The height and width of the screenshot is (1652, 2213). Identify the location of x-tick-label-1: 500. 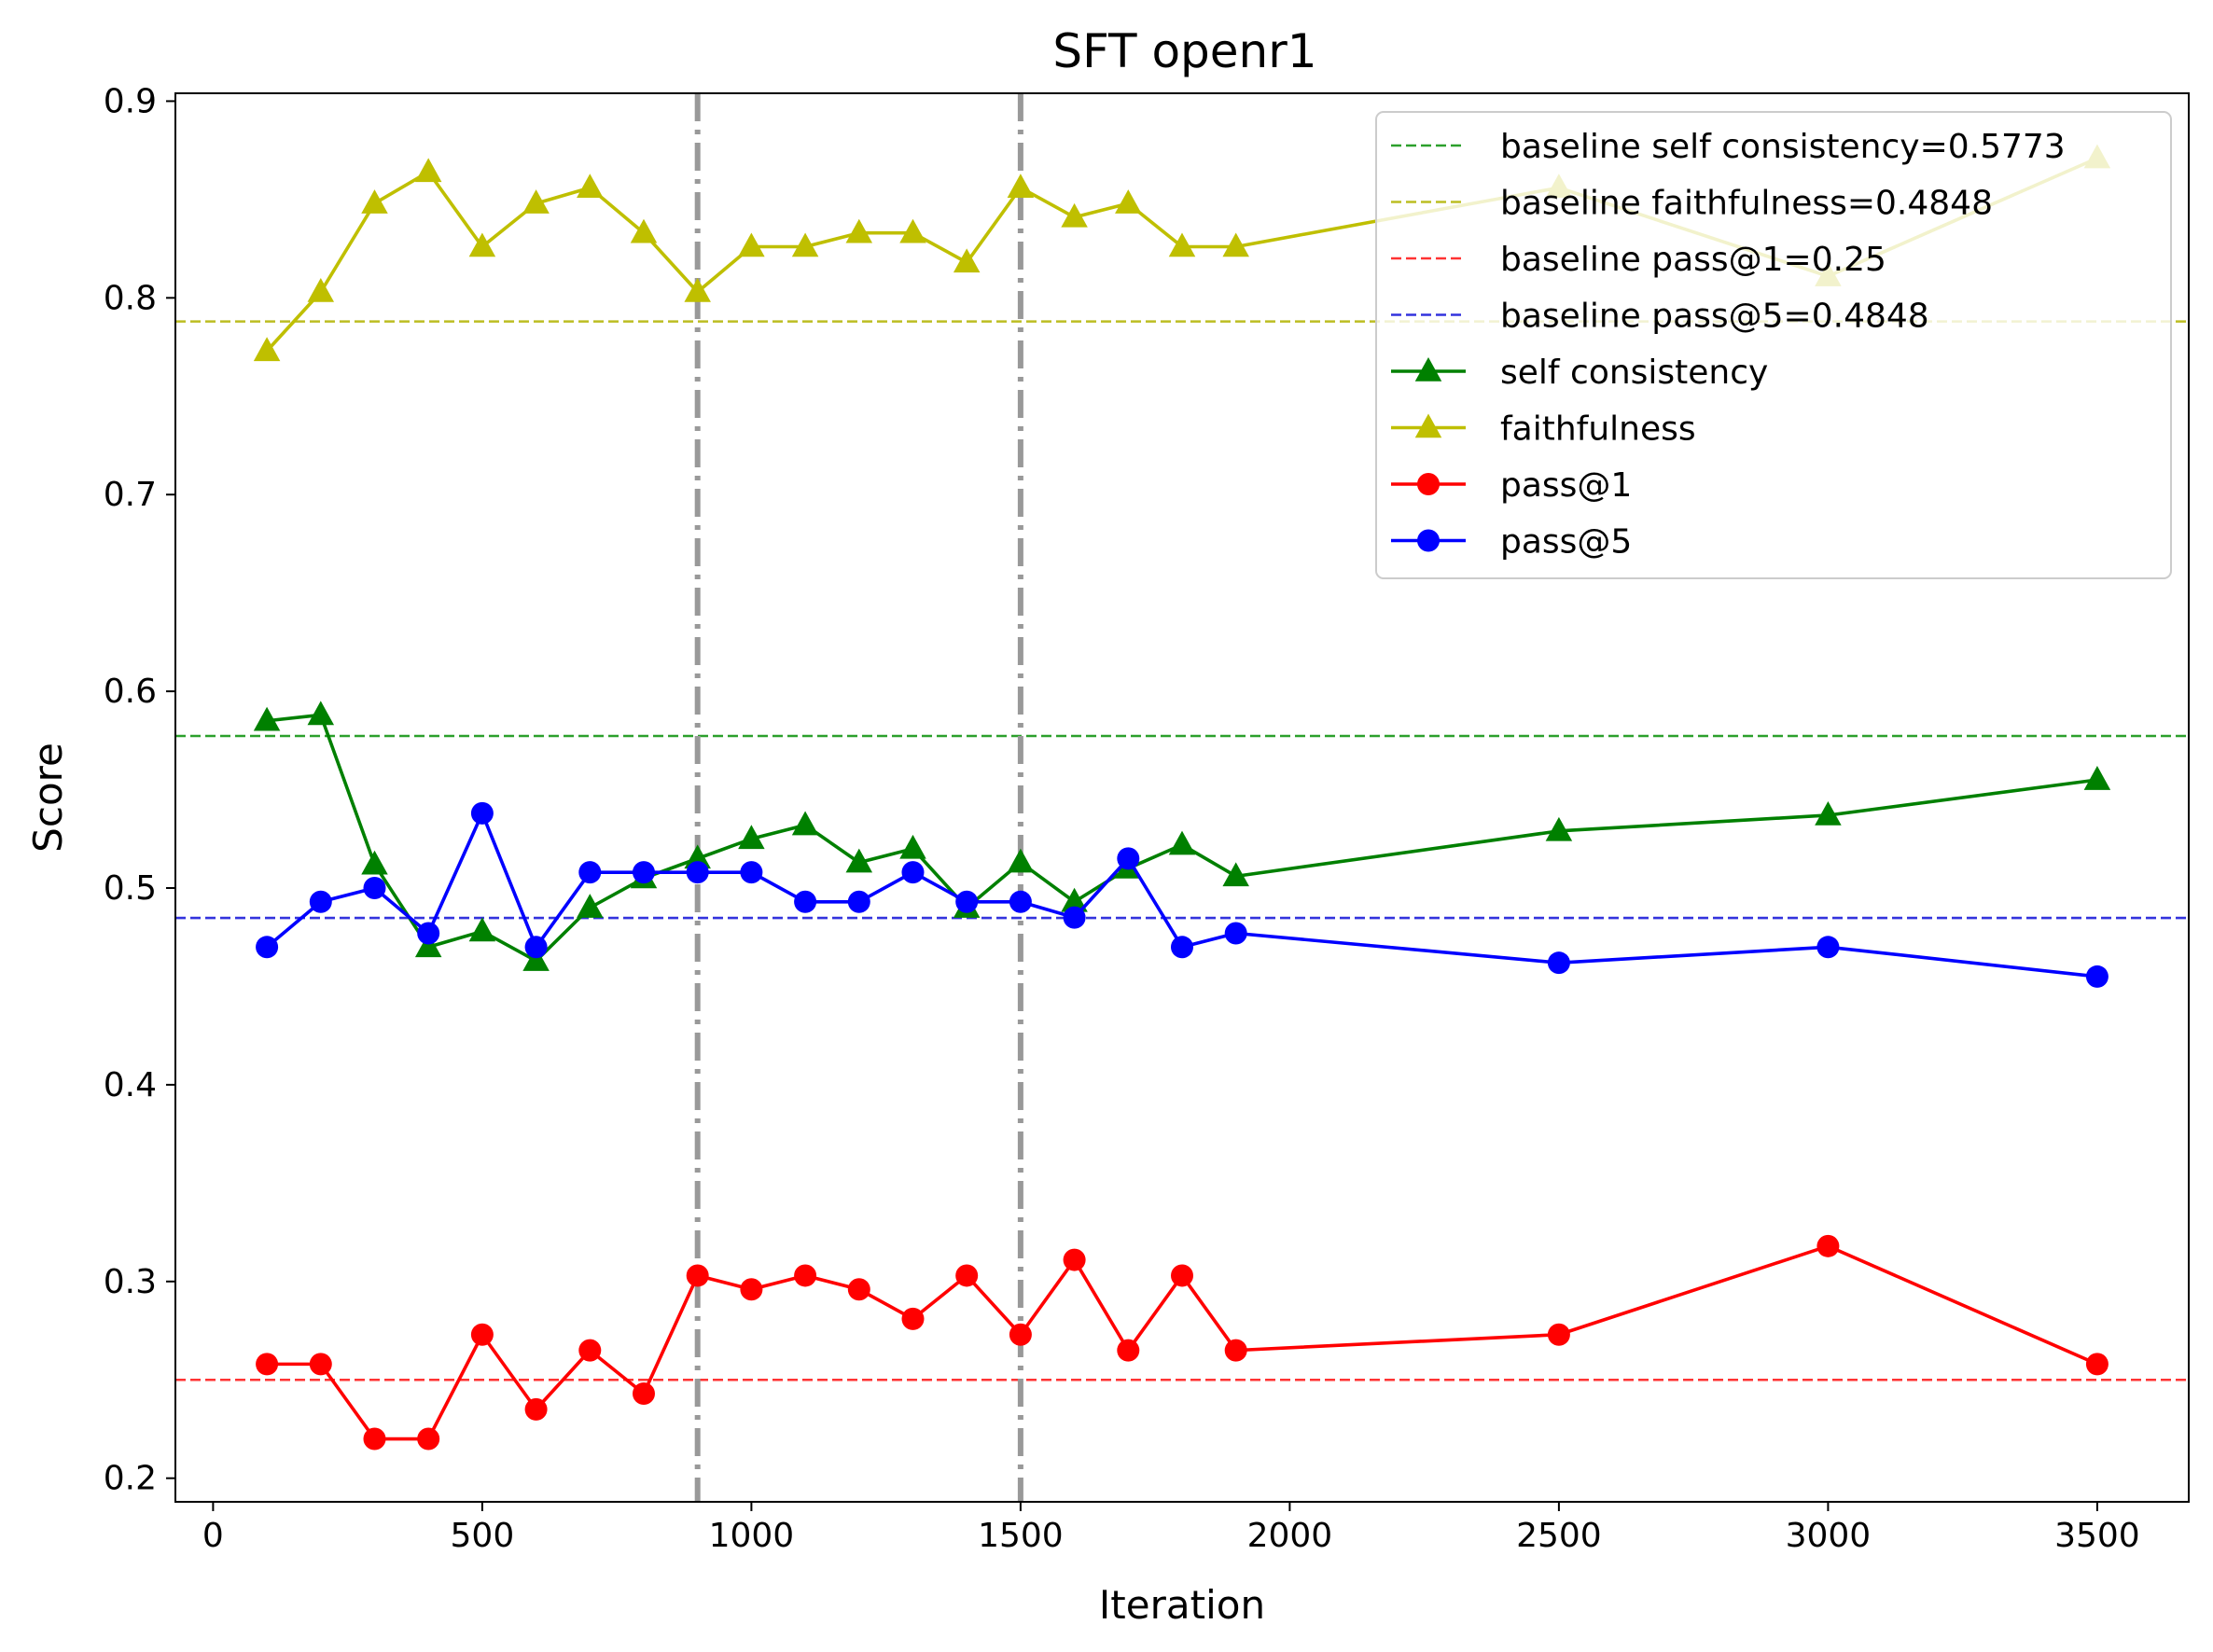
(483, 1536).